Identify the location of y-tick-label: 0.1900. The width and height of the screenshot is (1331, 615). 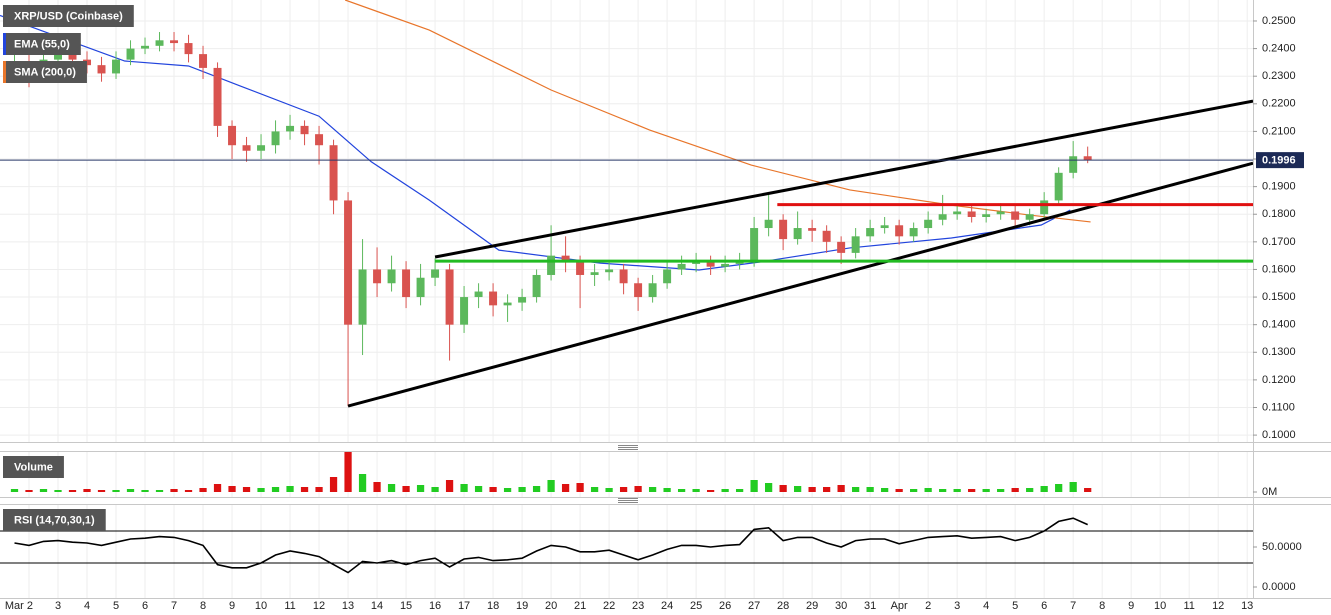
(1279, 187).